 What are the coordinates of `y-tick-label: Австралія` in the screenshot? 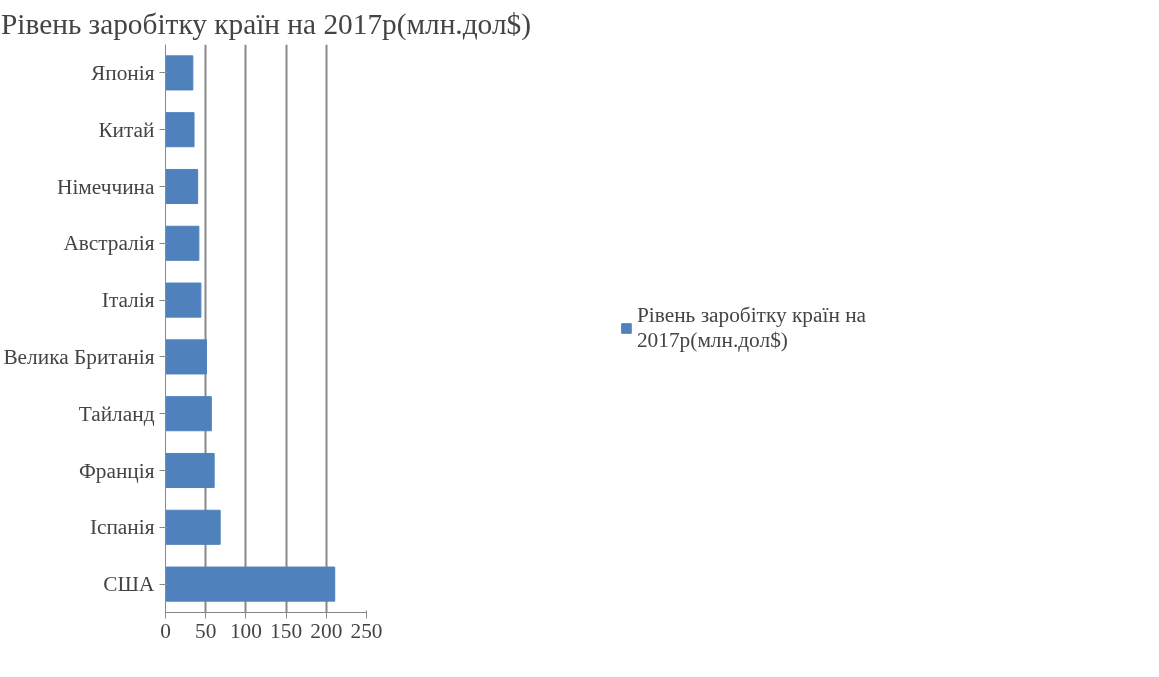 It's located at (109, 243).